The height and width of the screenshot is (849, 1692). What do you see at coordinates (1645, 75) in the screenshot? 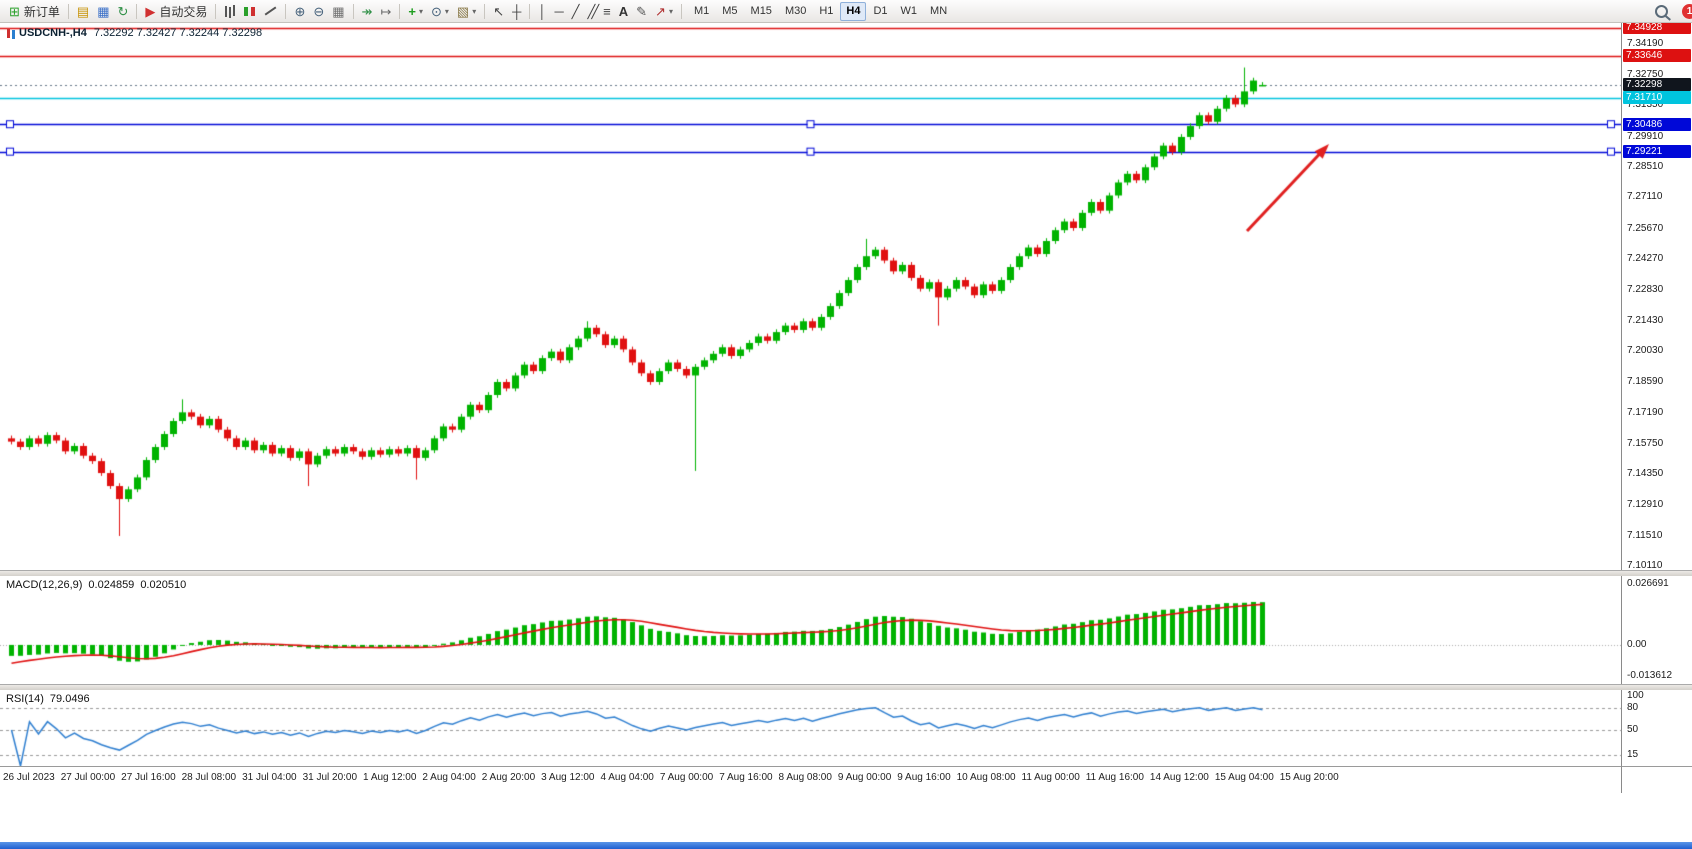
I see `price-axis-label: 7.32750` at bounding box center [1645, 75].